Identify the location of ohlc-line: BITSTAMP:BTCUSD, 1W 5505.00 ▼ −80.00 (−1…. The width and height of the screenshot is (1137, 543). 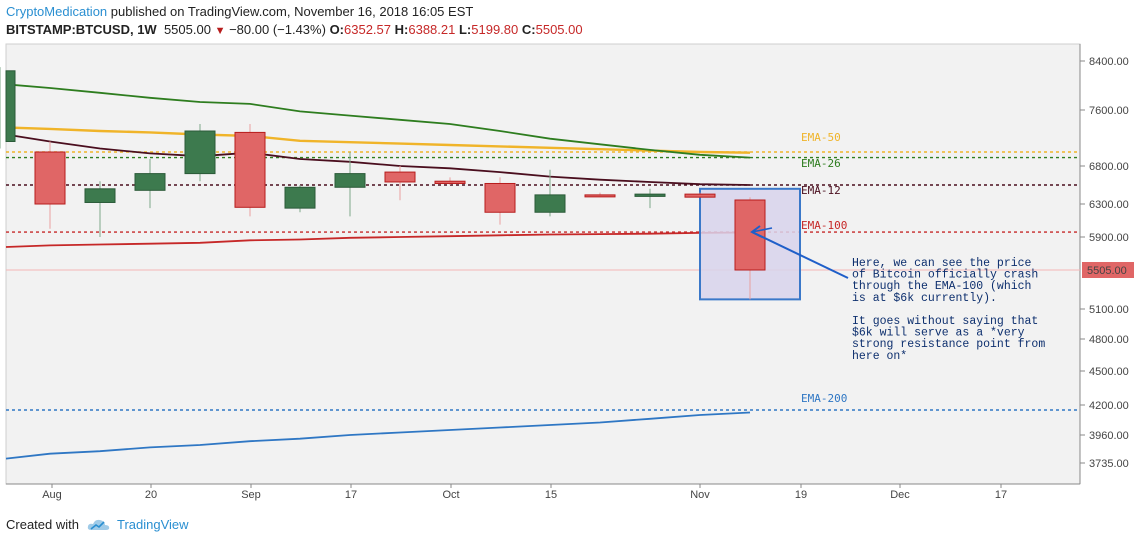
(294, 29).